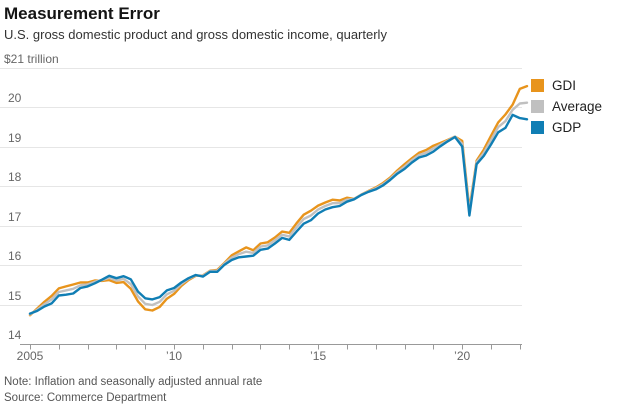 The height and width of the screenshot is (410, 620). I want to click on legend-label: GDI, so click(564, 85).